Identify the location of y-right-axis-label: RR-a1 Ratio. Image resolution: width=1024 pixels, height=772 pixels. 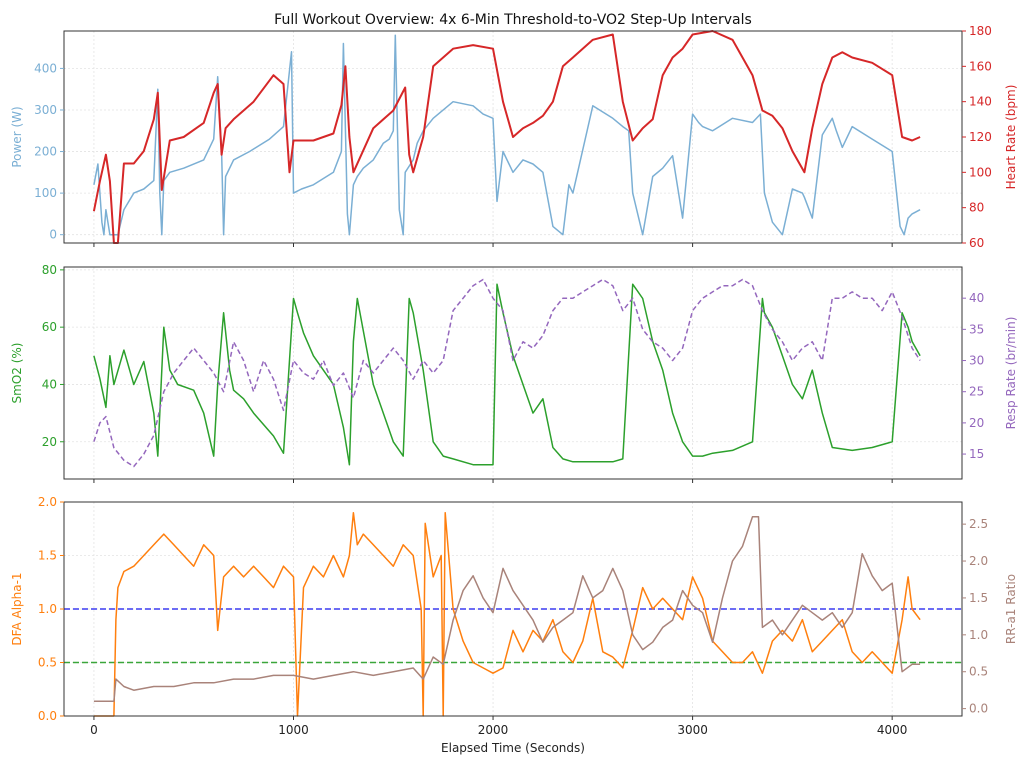
(1011, 609).